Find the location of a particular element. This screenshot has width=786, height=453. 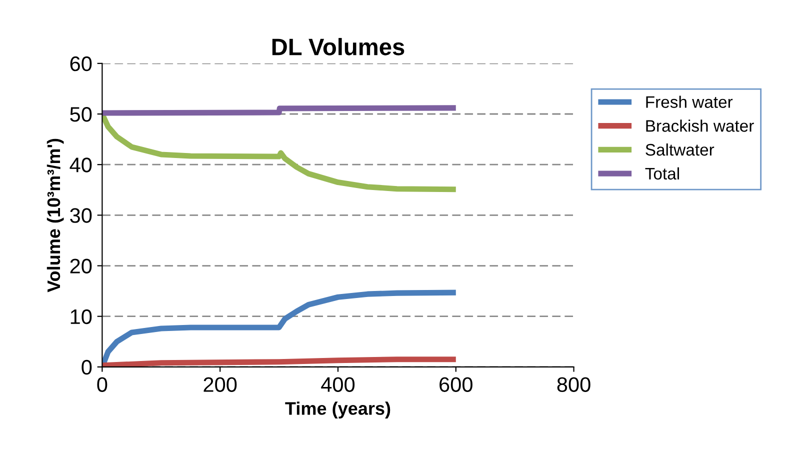

y-tick-label: 20 is located at coordinates (81, 266).